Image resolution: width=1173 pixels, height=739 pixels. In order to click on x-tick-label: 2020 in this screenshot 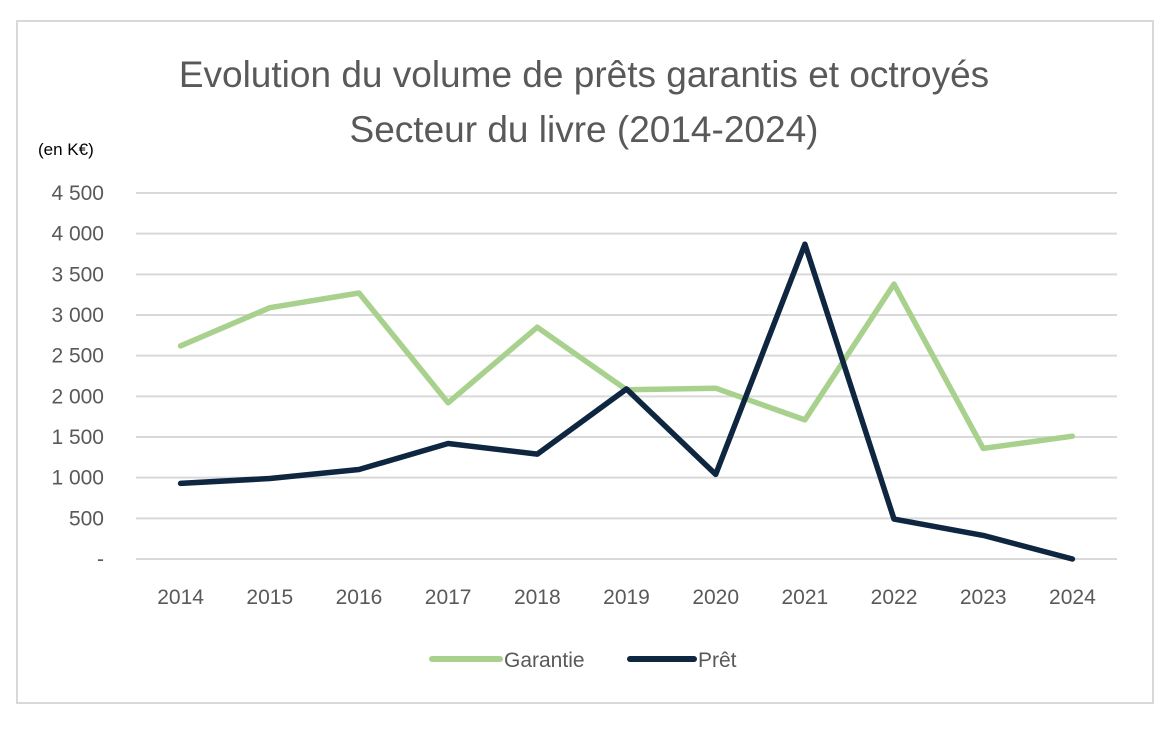, I will do `click(715, 597)`.